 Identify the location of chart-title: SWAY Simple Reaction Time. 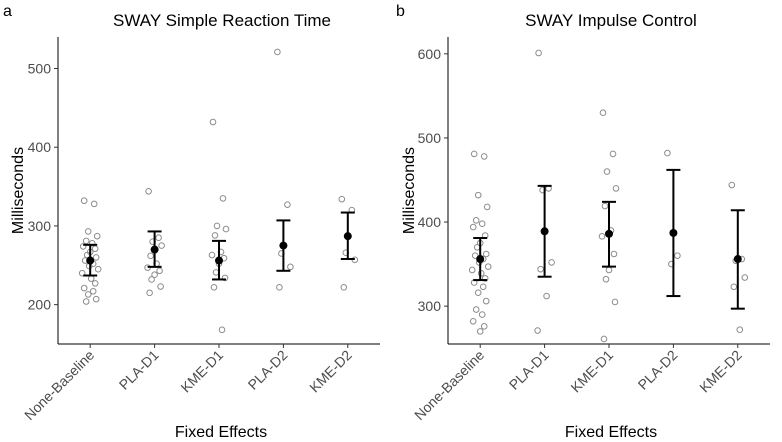
(222, 20).